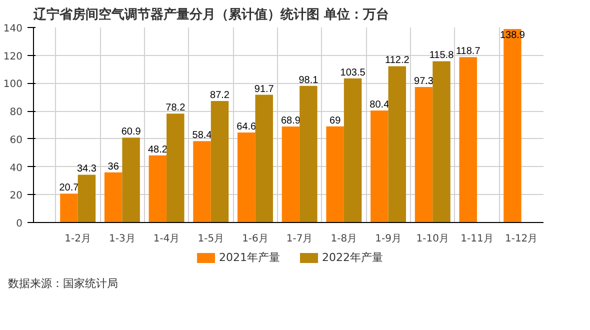  Describe the element at coordinates (352, 257) in the screenshot. I see `legend-label: 2022年产量` at that location.